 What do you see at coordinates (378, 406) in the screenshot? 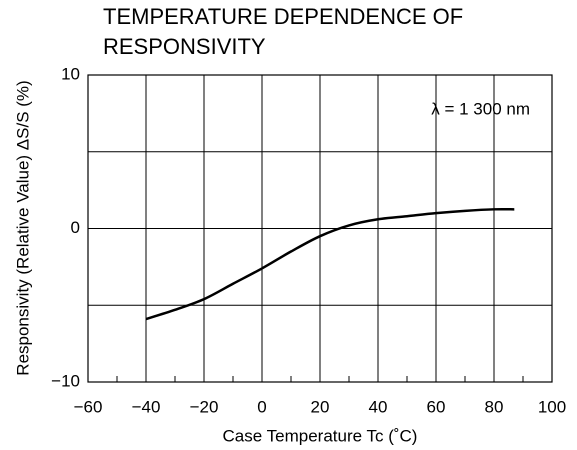
I see `x-tick-label: 40` at bounding box center [378, 406].